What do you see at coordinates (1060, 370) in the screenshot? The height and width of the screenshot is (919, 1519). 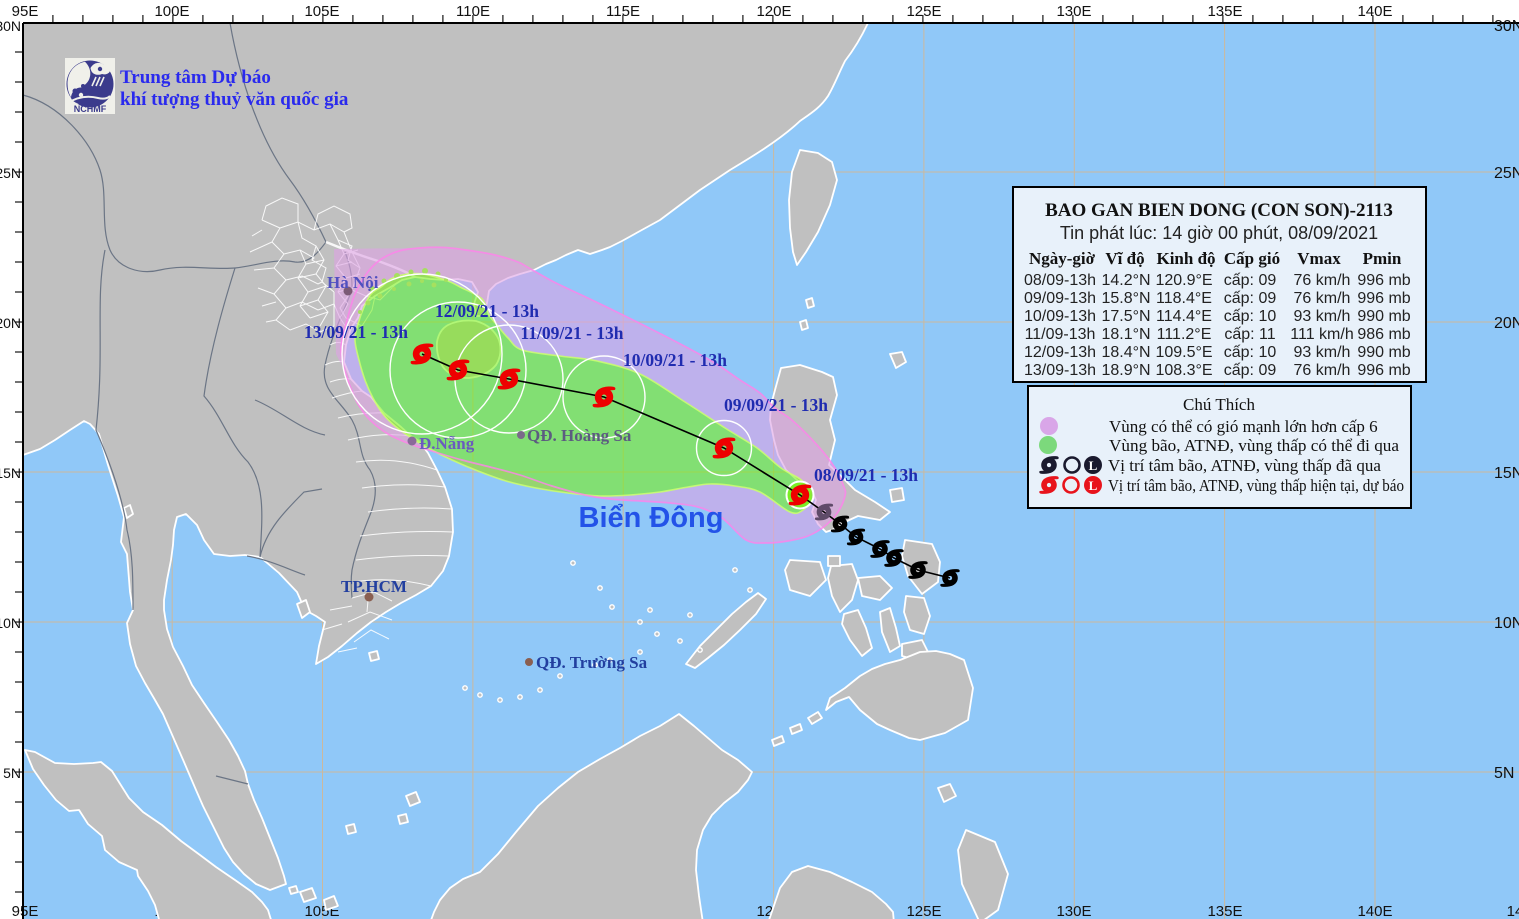 I see `svg-text: 13/09-13h` at bounding box center [1060, 370].